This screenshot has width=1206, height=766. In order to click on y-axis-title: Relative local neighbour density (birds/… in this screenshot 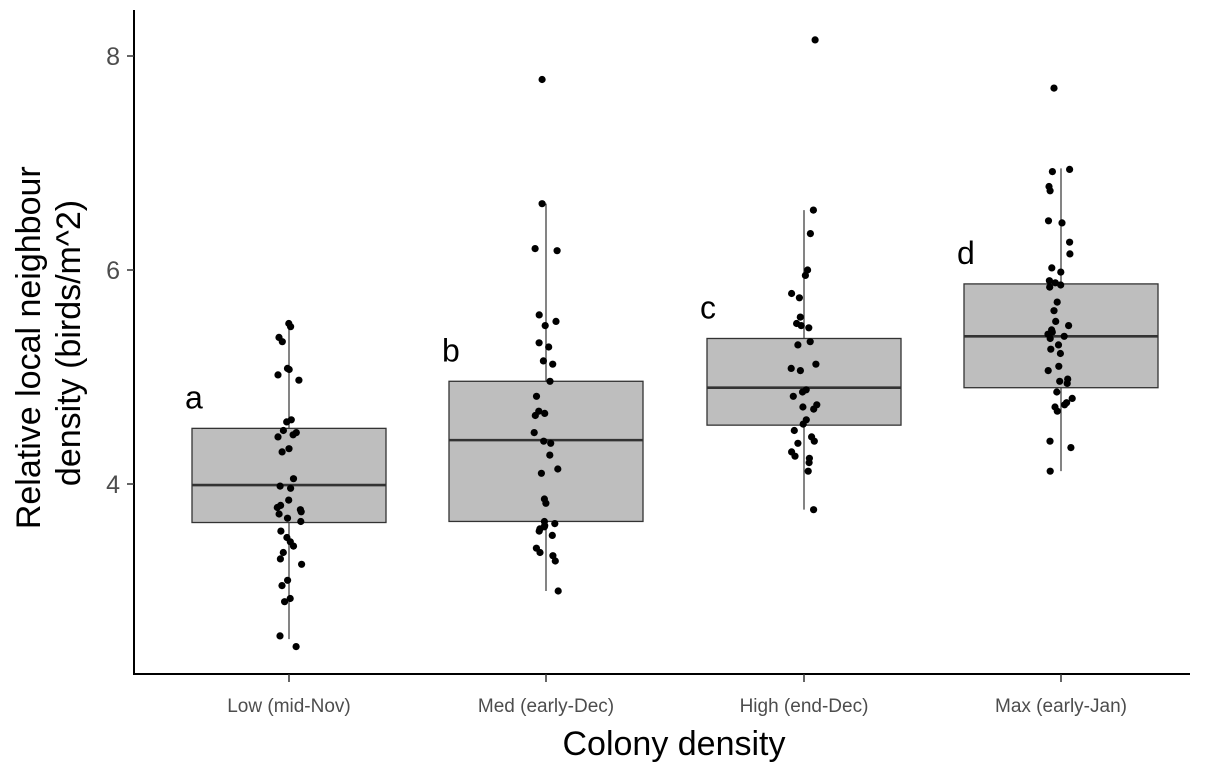, I will do `click(49, 343)`.